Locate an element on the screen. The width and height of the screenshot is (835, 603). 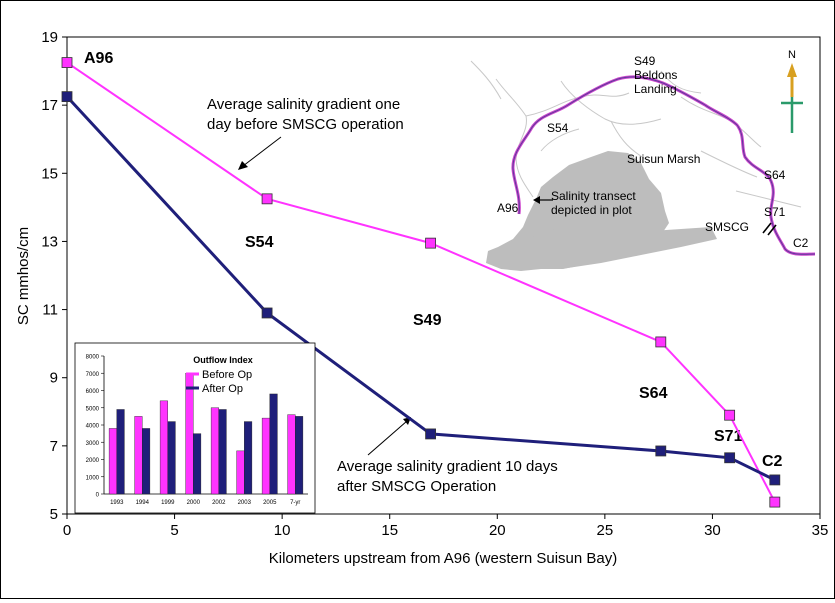
inset-y-tick-label: 3000 is located at coordinates (93, 444).